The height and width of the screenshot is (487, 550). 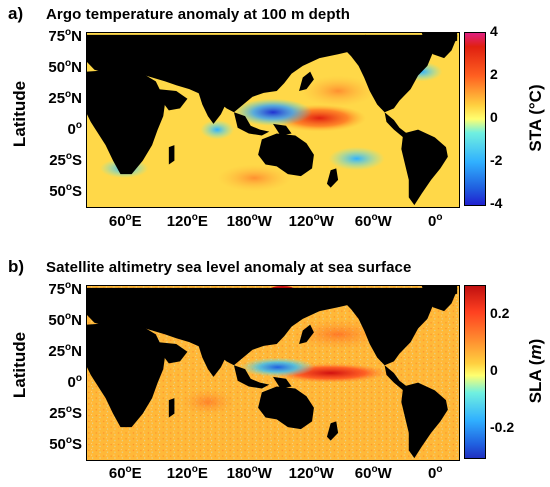 What do you see at coordinates (249, 221) in the screenshot?
I see `panel-a-lon-tick-2: 180oW` at bounding box center [249, 221].